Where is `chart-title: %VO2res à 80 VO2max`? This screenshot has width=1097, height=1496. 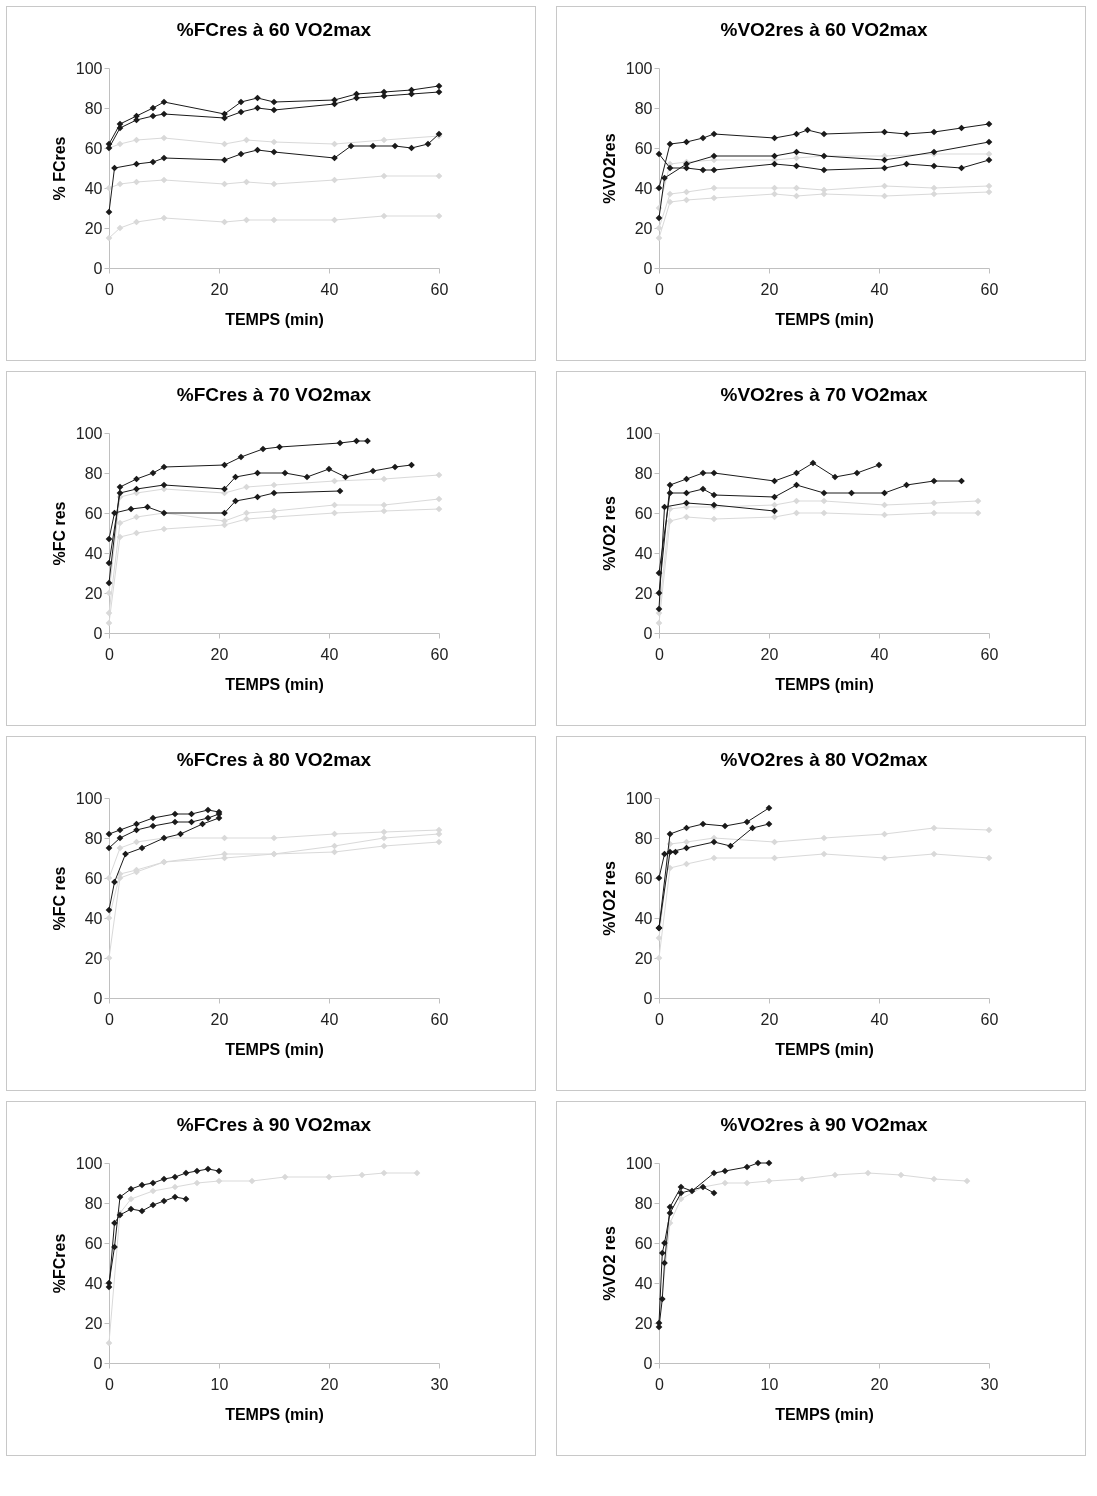 chart-title: %VO2res à 80 VO2max is located at coordinates (824, 759).